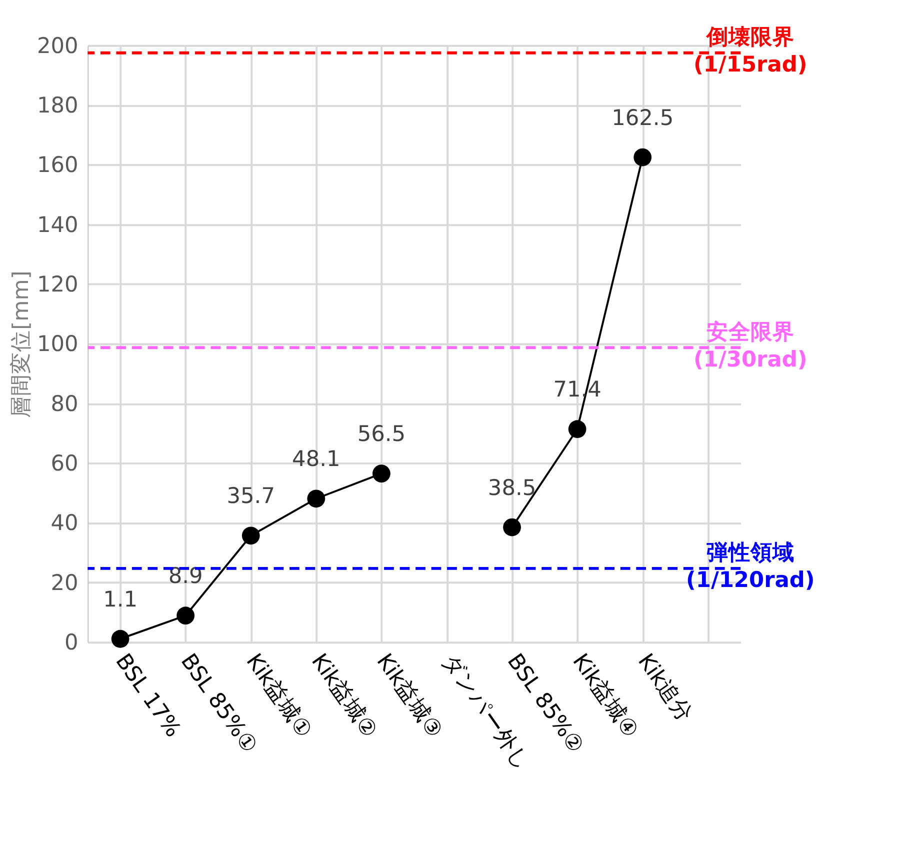  Describe the element at coordinates (316, 459) in the screenshot. I see `data-label: 48.1` at that location.